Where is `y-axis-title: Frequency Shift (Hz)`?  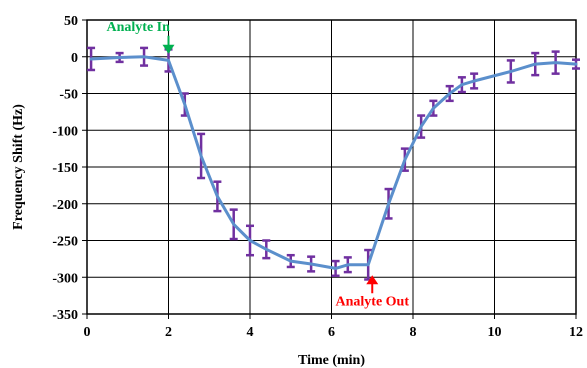 y-axis-title: Frequency Shift (Hz) is located at coordinates (18, 167).